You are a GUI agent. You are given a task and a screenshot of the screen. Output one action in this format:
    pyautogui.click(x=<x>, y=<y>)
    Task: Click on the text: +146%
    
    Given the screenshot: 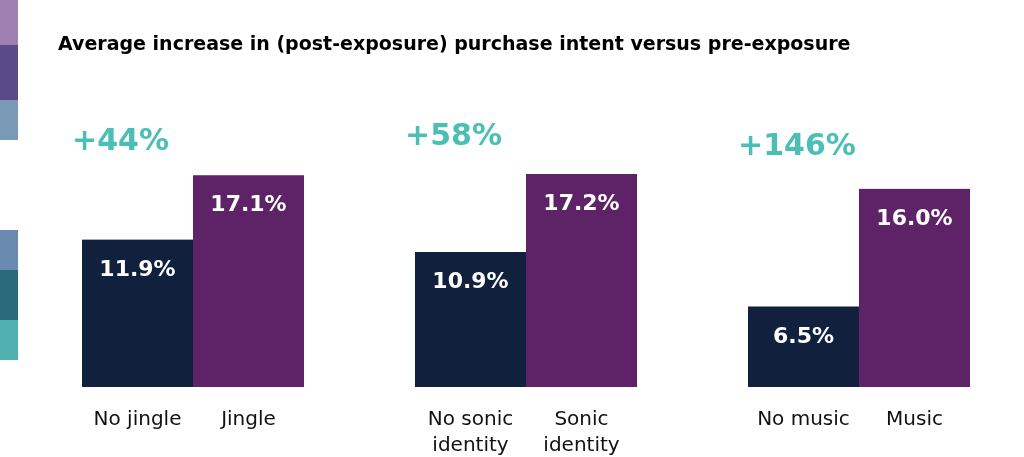 What is the action you would take?
    pyautogui.click(x=797, y=144)
    